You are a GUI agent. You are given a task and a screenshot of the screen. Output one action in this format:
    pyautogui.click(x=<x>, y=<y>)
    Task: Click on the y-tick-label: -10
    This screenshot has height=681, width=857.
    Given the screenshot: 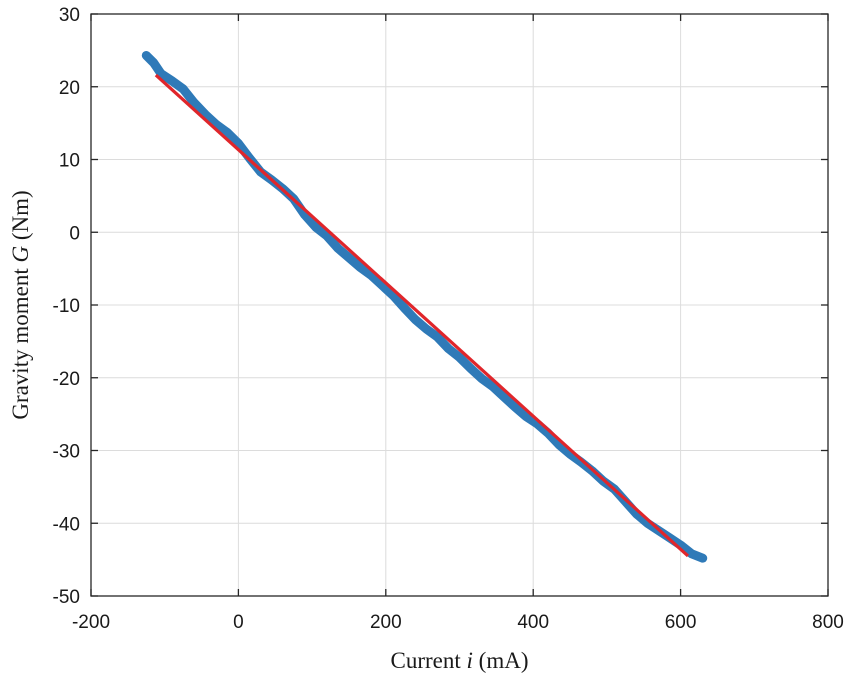 What is the action you would take?
    pyautogui.click(x=66, y=306)
    